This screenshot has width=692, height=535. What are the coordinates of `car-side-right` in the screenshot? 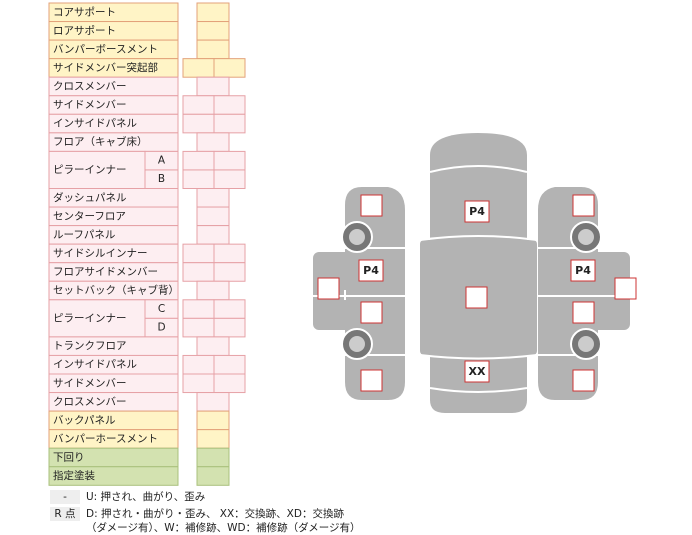 It's located at (584, 293).